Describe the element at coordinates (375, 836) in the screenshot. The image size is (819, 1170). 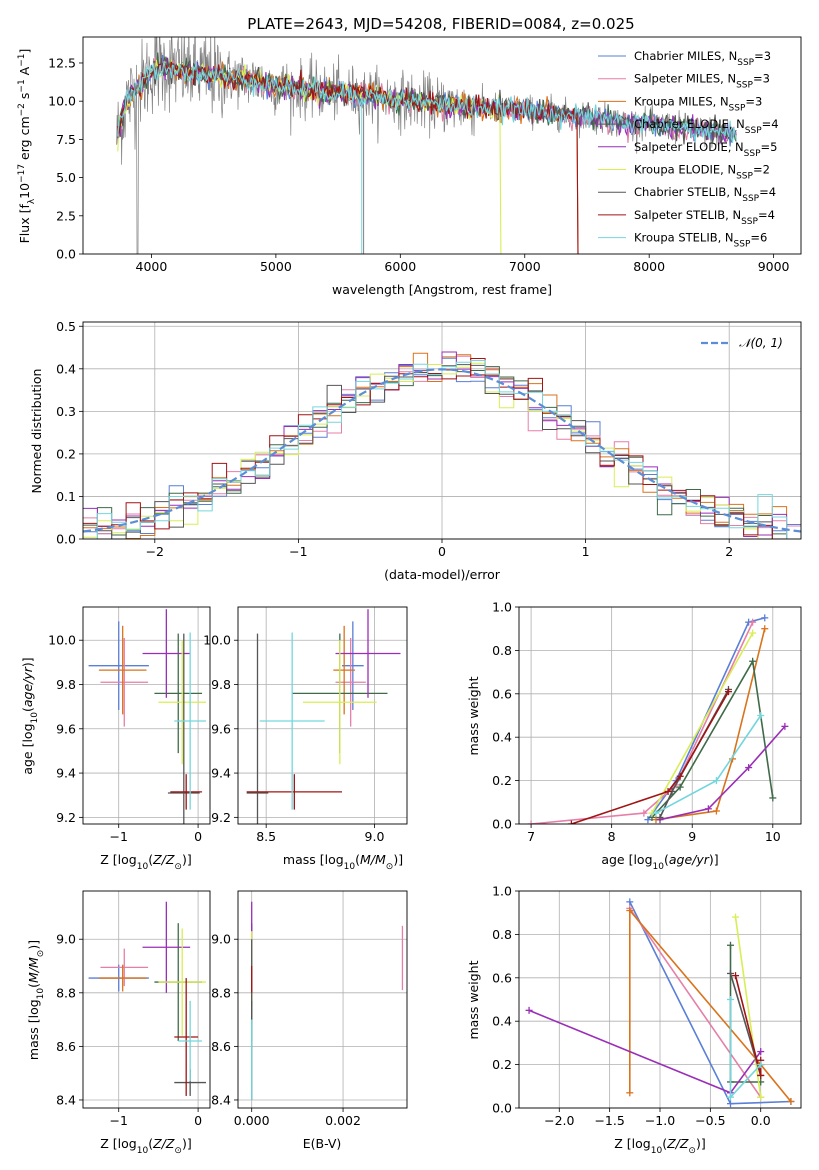
I see `x-tick-label: 9.0` at that location.